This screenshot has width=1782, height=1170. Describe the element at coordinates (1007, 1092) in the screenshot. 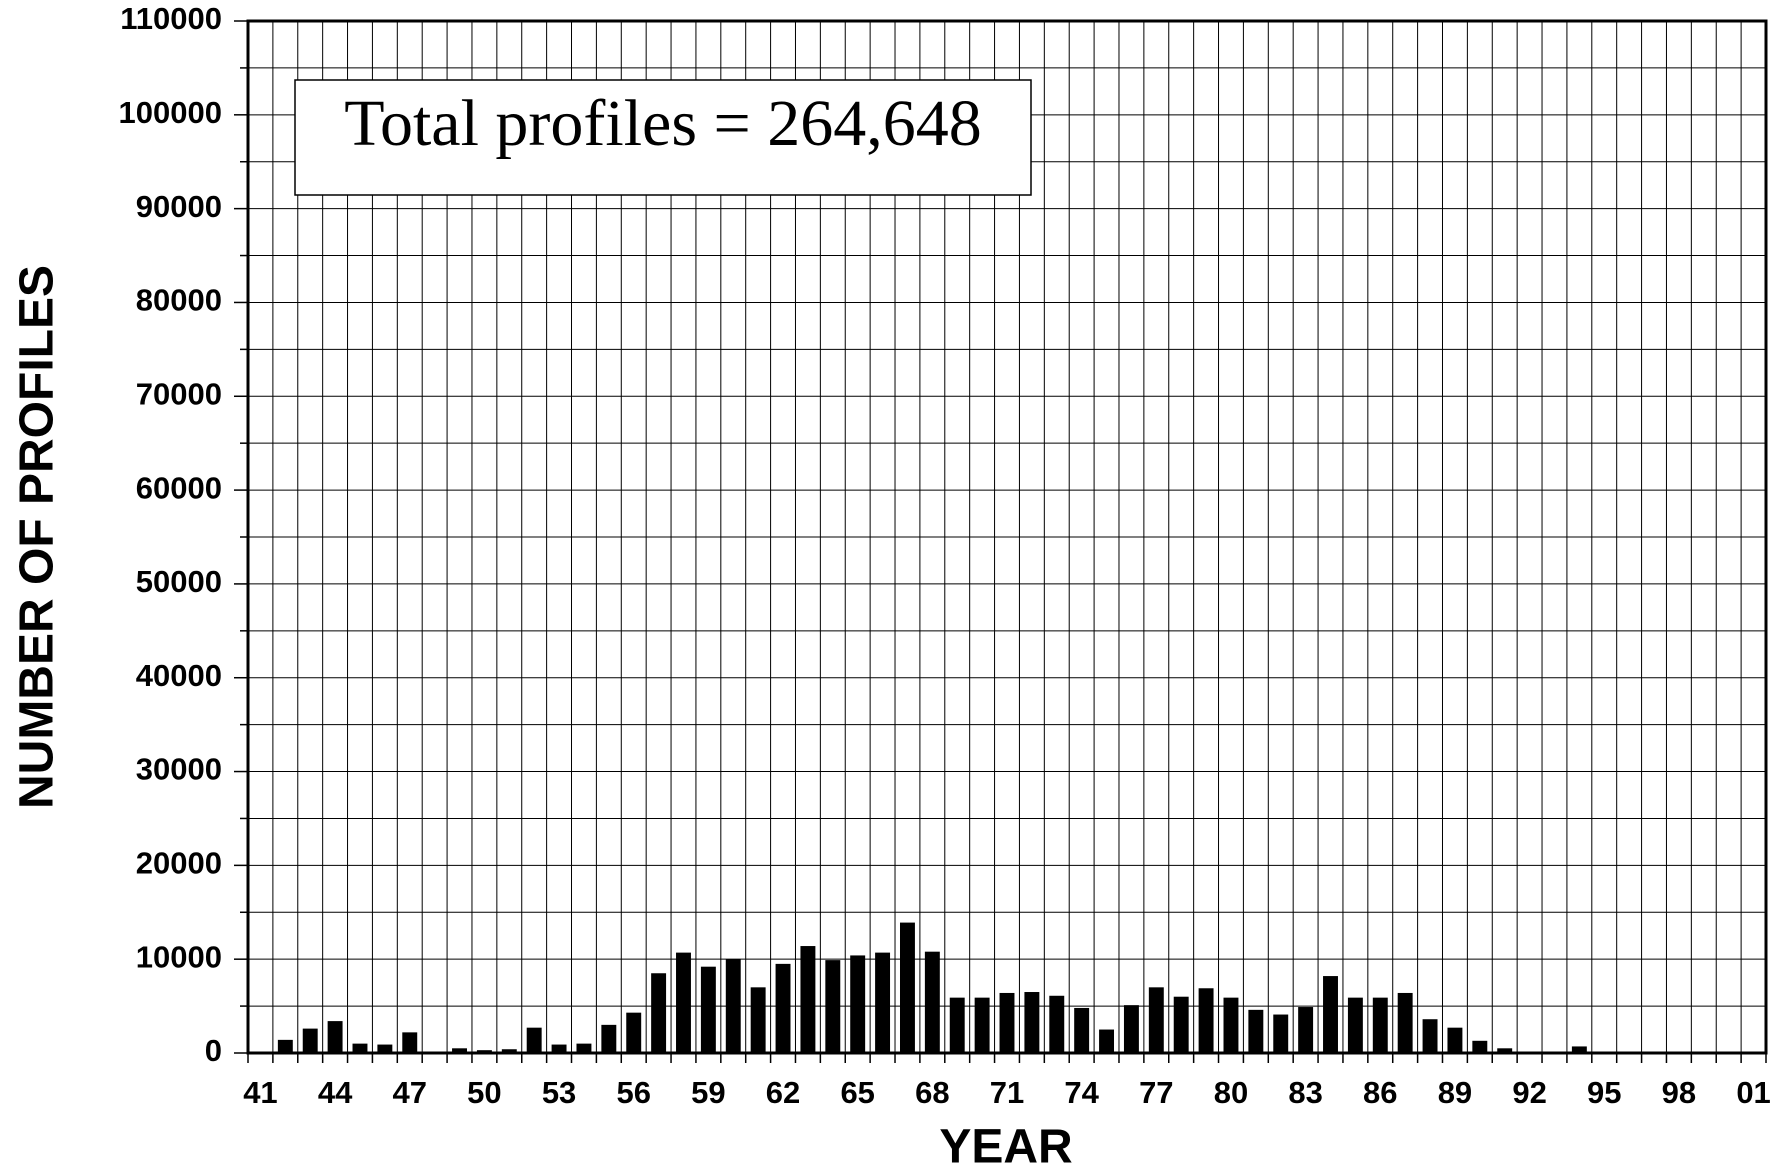

I see `x-tick-label: 71` at that location.